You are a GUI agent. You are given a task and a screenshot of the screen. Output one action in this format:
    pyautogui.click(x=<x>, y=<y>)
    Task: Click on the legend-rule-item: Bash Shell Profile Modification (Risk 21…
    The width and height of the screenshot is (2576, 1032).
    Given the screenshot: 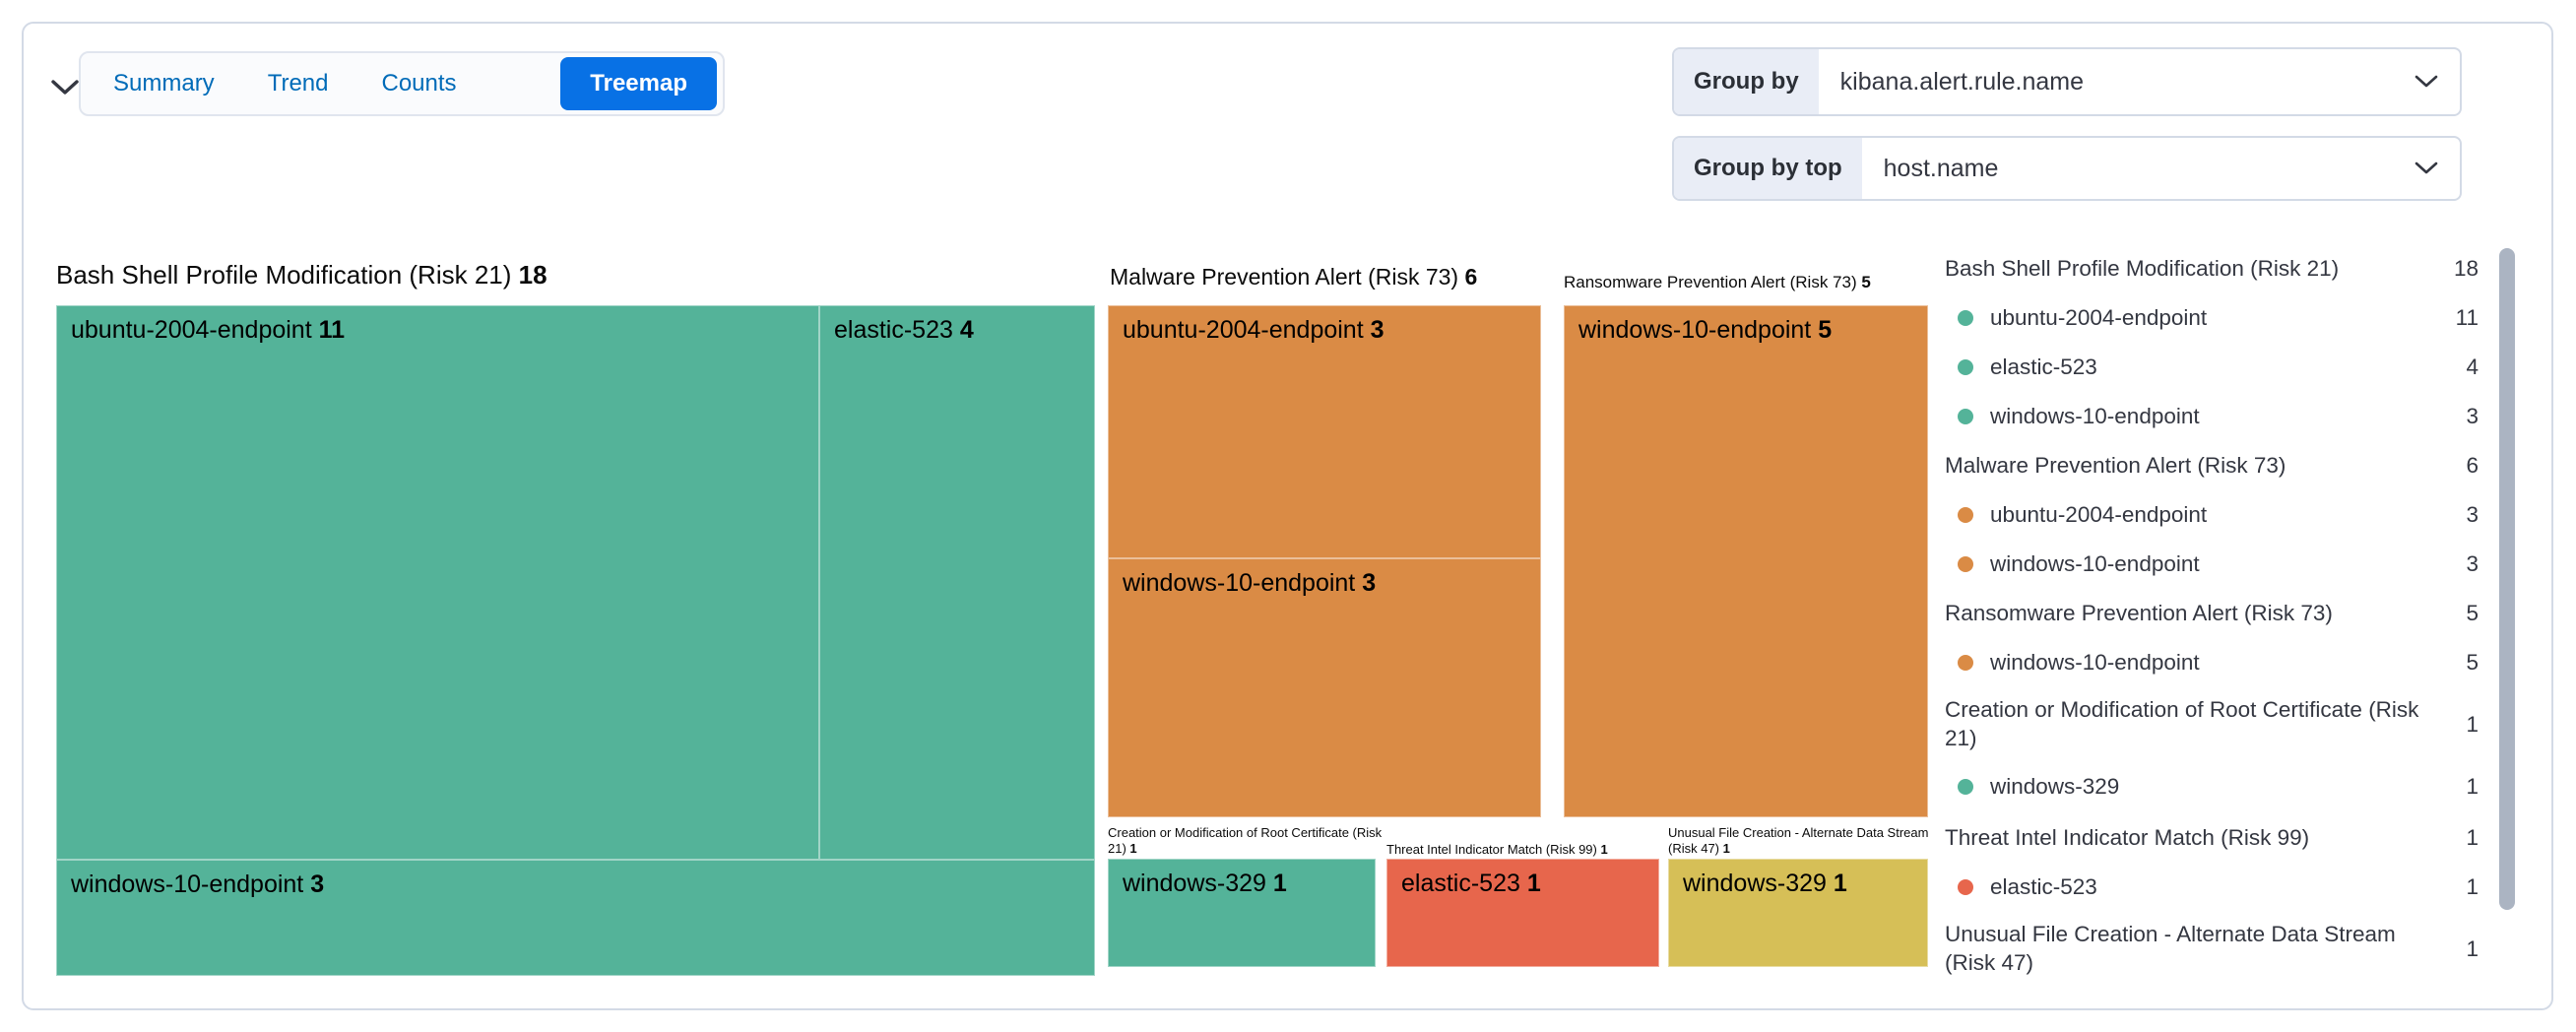 What is the action you would take?
    pyautogui.click(x=2212, y=269)
    